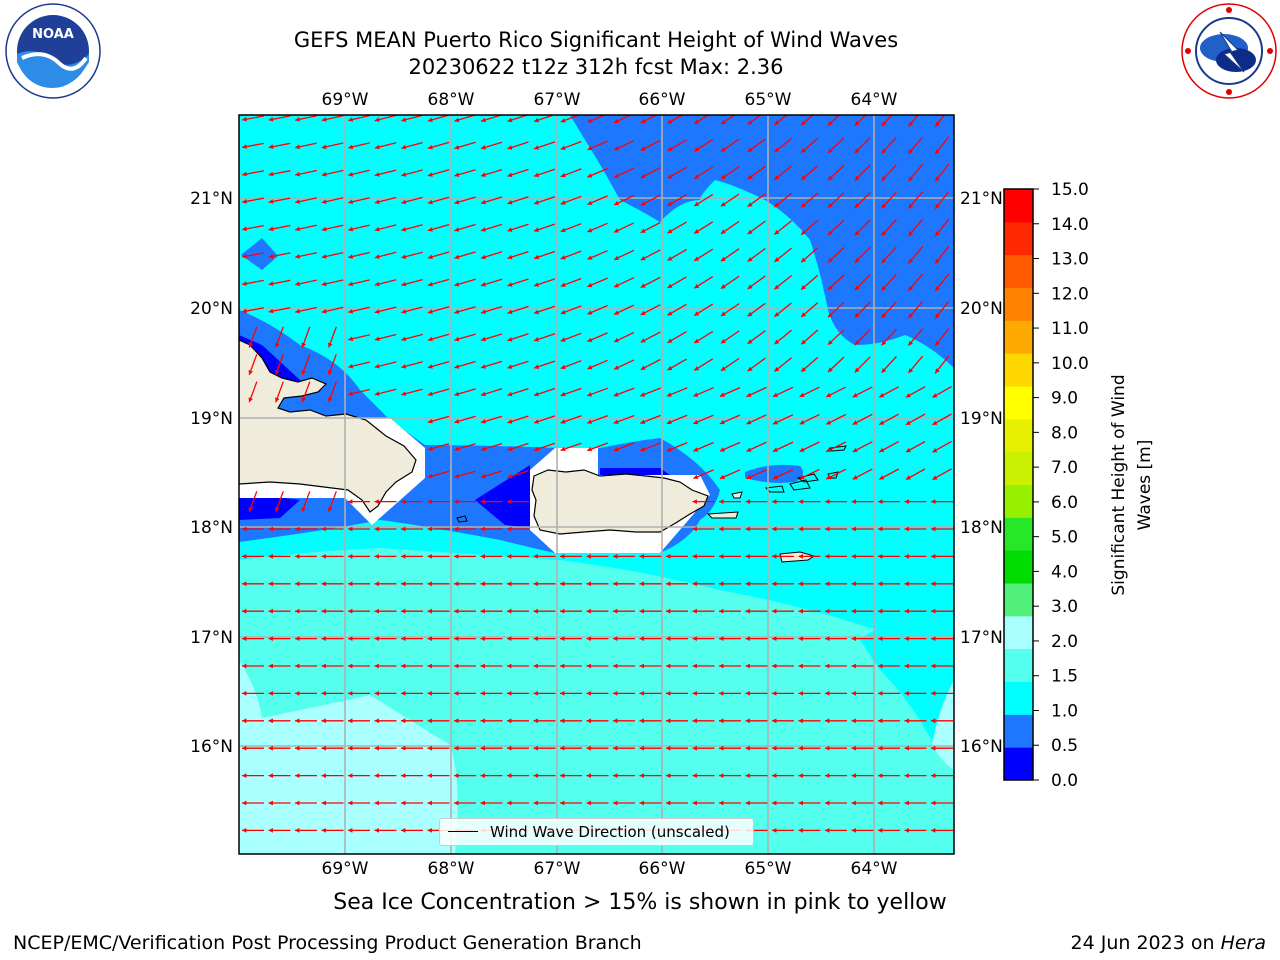 The height and width of the screenshot is (960, 1280). I want to click on lon-label-top: 64°W, so click(874, 100).